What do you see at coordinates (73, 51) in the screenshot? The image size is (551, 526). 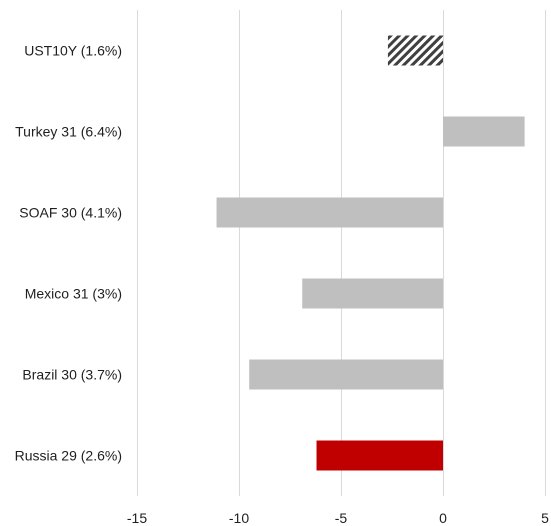 I see `category-label-0: UST10Y (1.6%)` at bounding box center [73, 51].